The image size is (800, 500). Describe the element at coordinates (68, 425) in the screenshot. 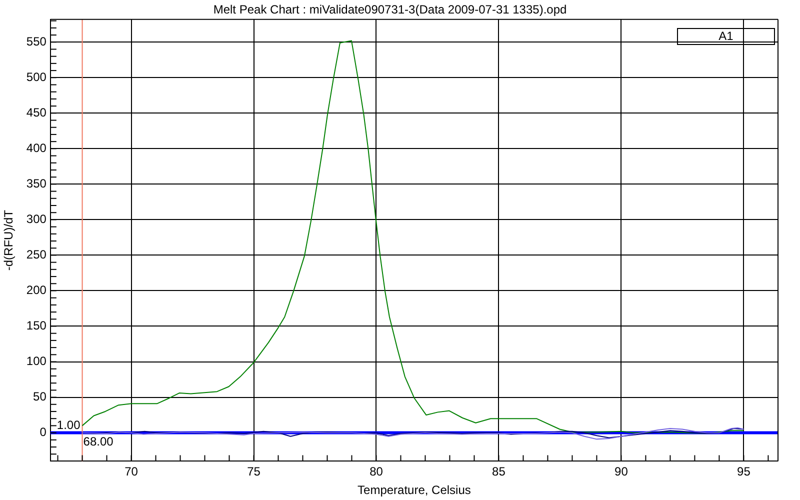

I see `annotation: 1.00` at that location.